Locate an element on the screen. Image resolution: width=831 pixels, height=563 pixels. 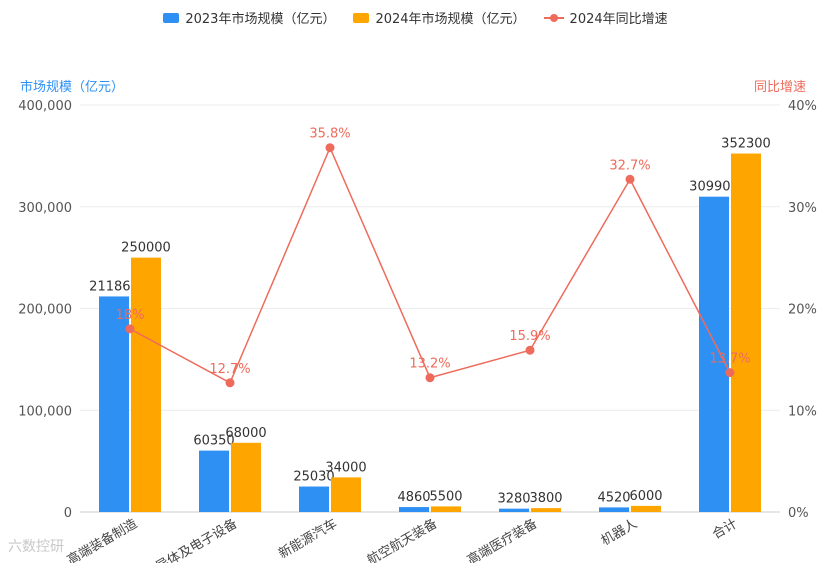
growth-label: 18% is located at coordinates (130, 315).